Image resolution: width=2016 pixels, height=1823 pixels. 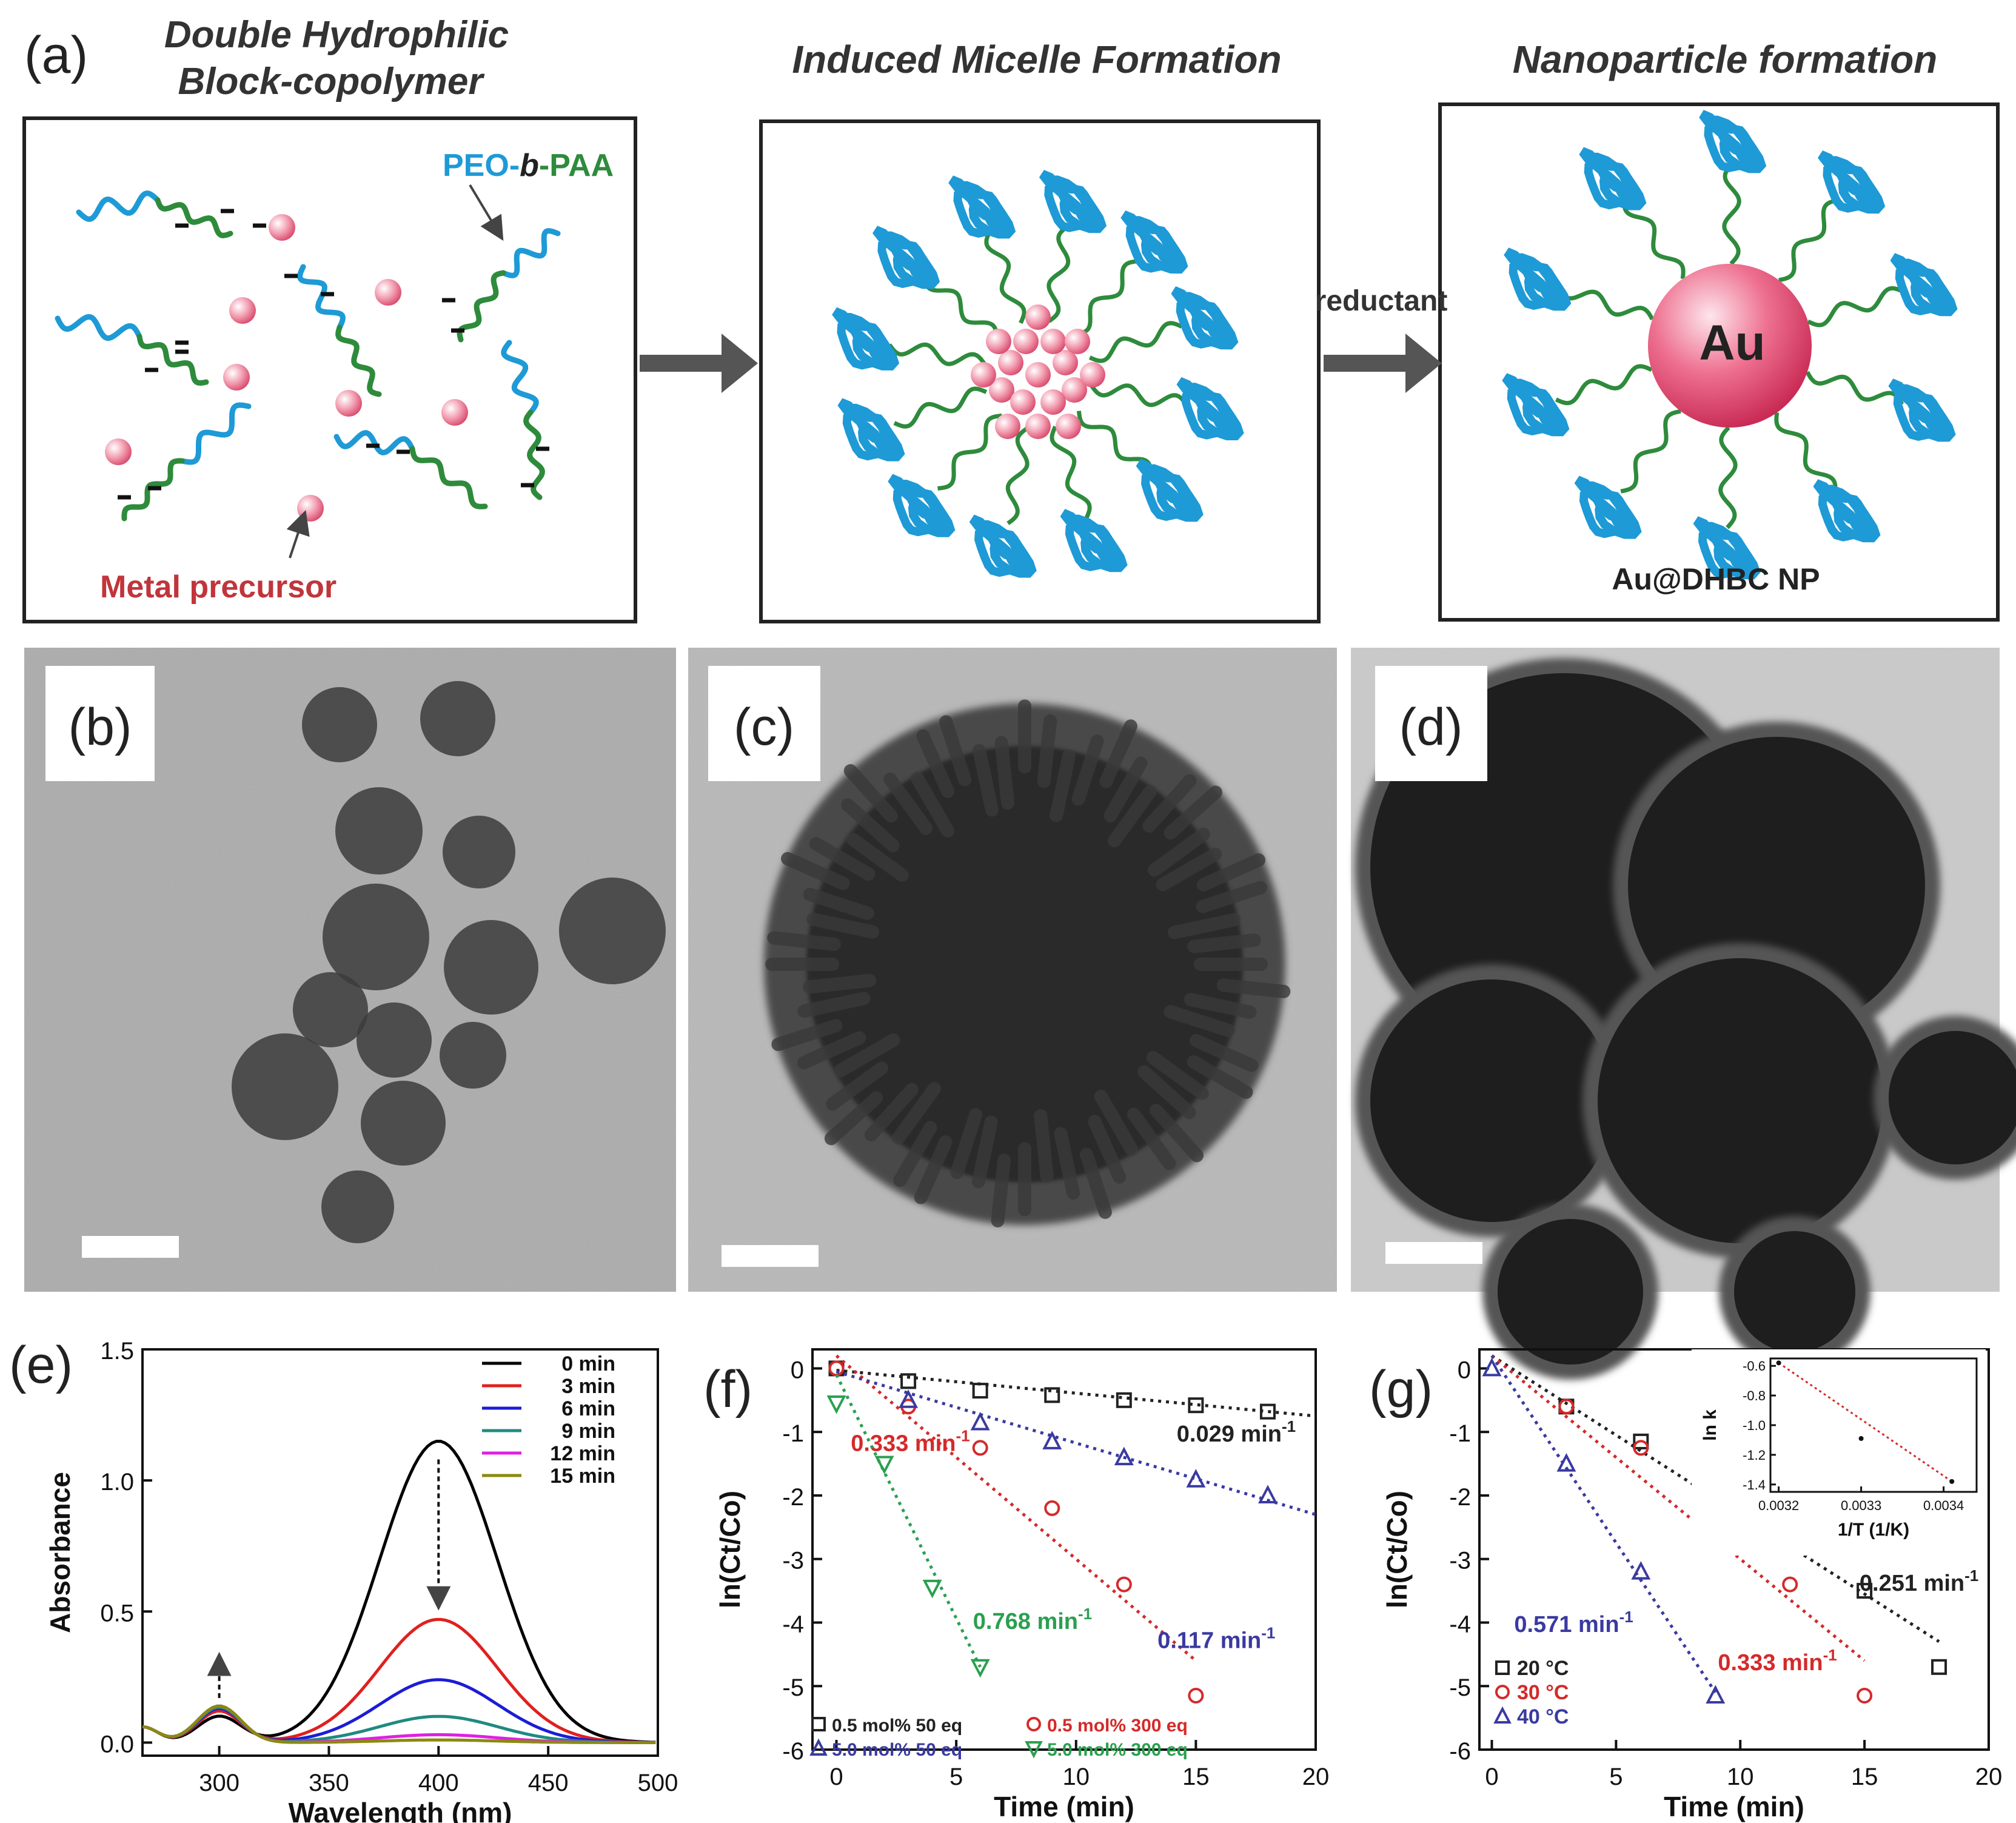 What do you see at coordinates (1460, 1624) in the screenshot?
I see `y-tick-label-4: -4` at bounding box center [1460, 1624].